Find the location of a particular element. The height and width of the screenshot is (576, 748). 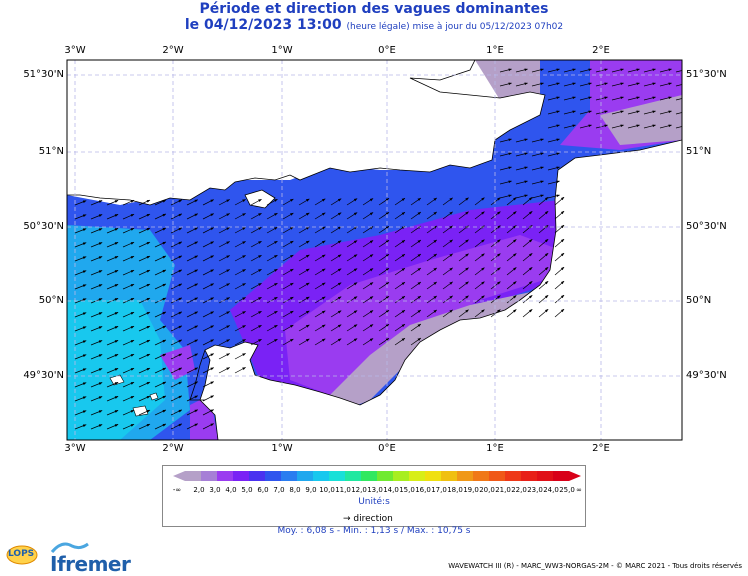

colorbar-label: 6,0 is located at coordinates (263, 490).